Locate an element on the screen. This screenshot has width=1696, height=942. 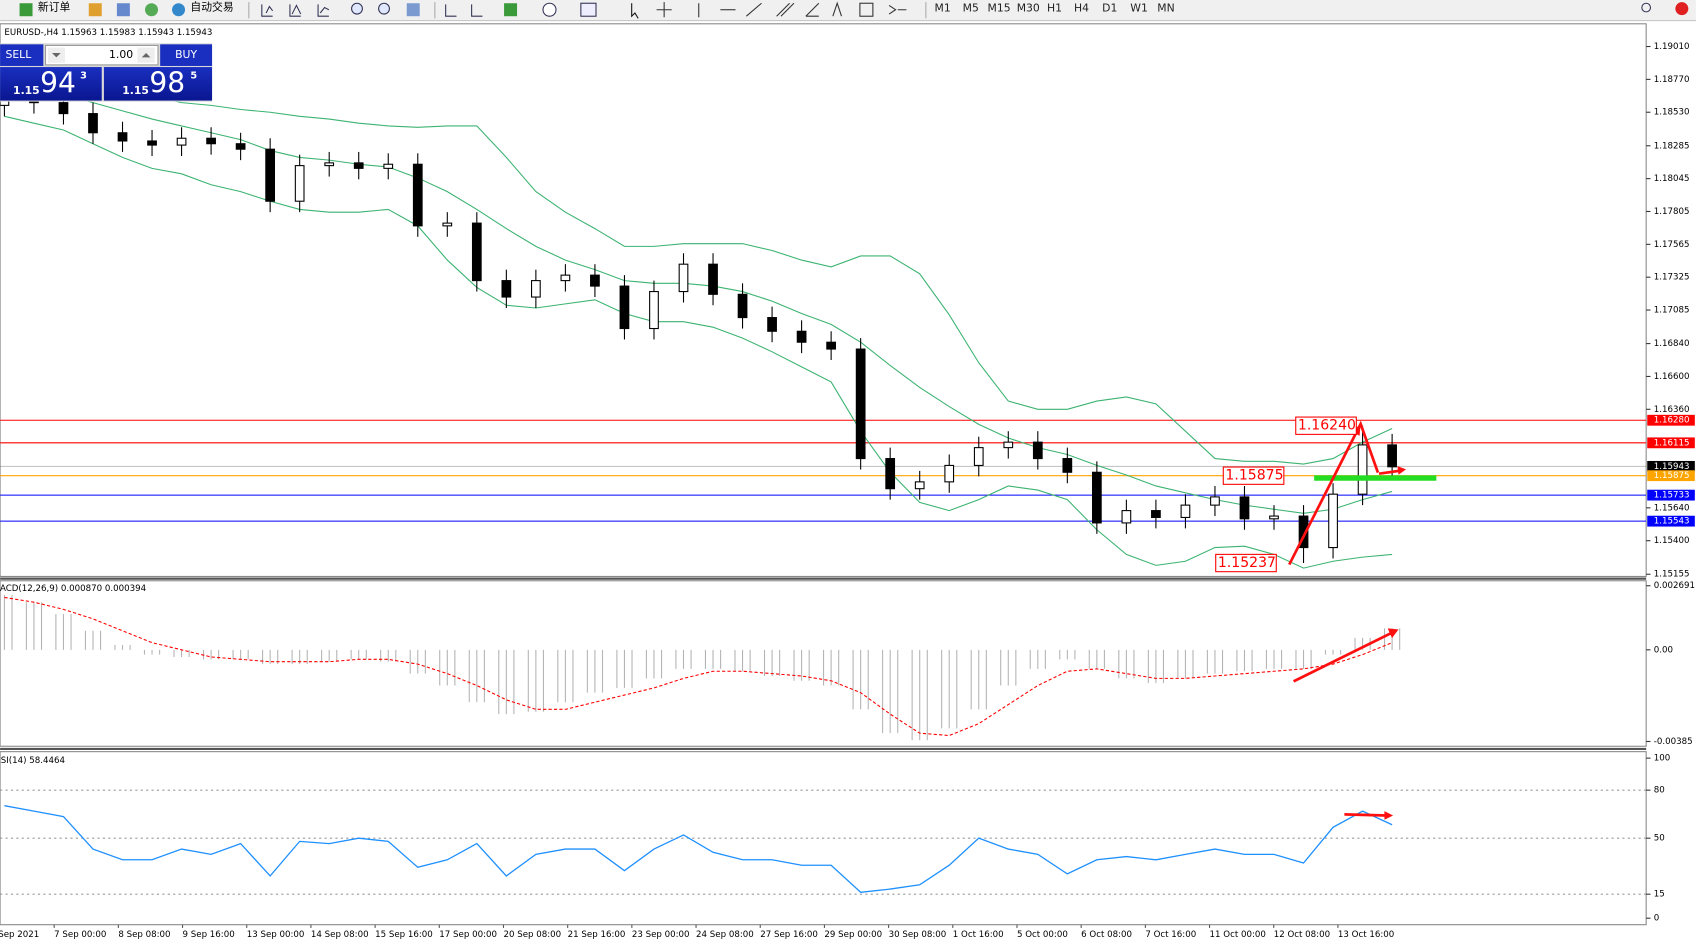
y-tick-label: 1.17325 is located at coordinates (1672, 278).